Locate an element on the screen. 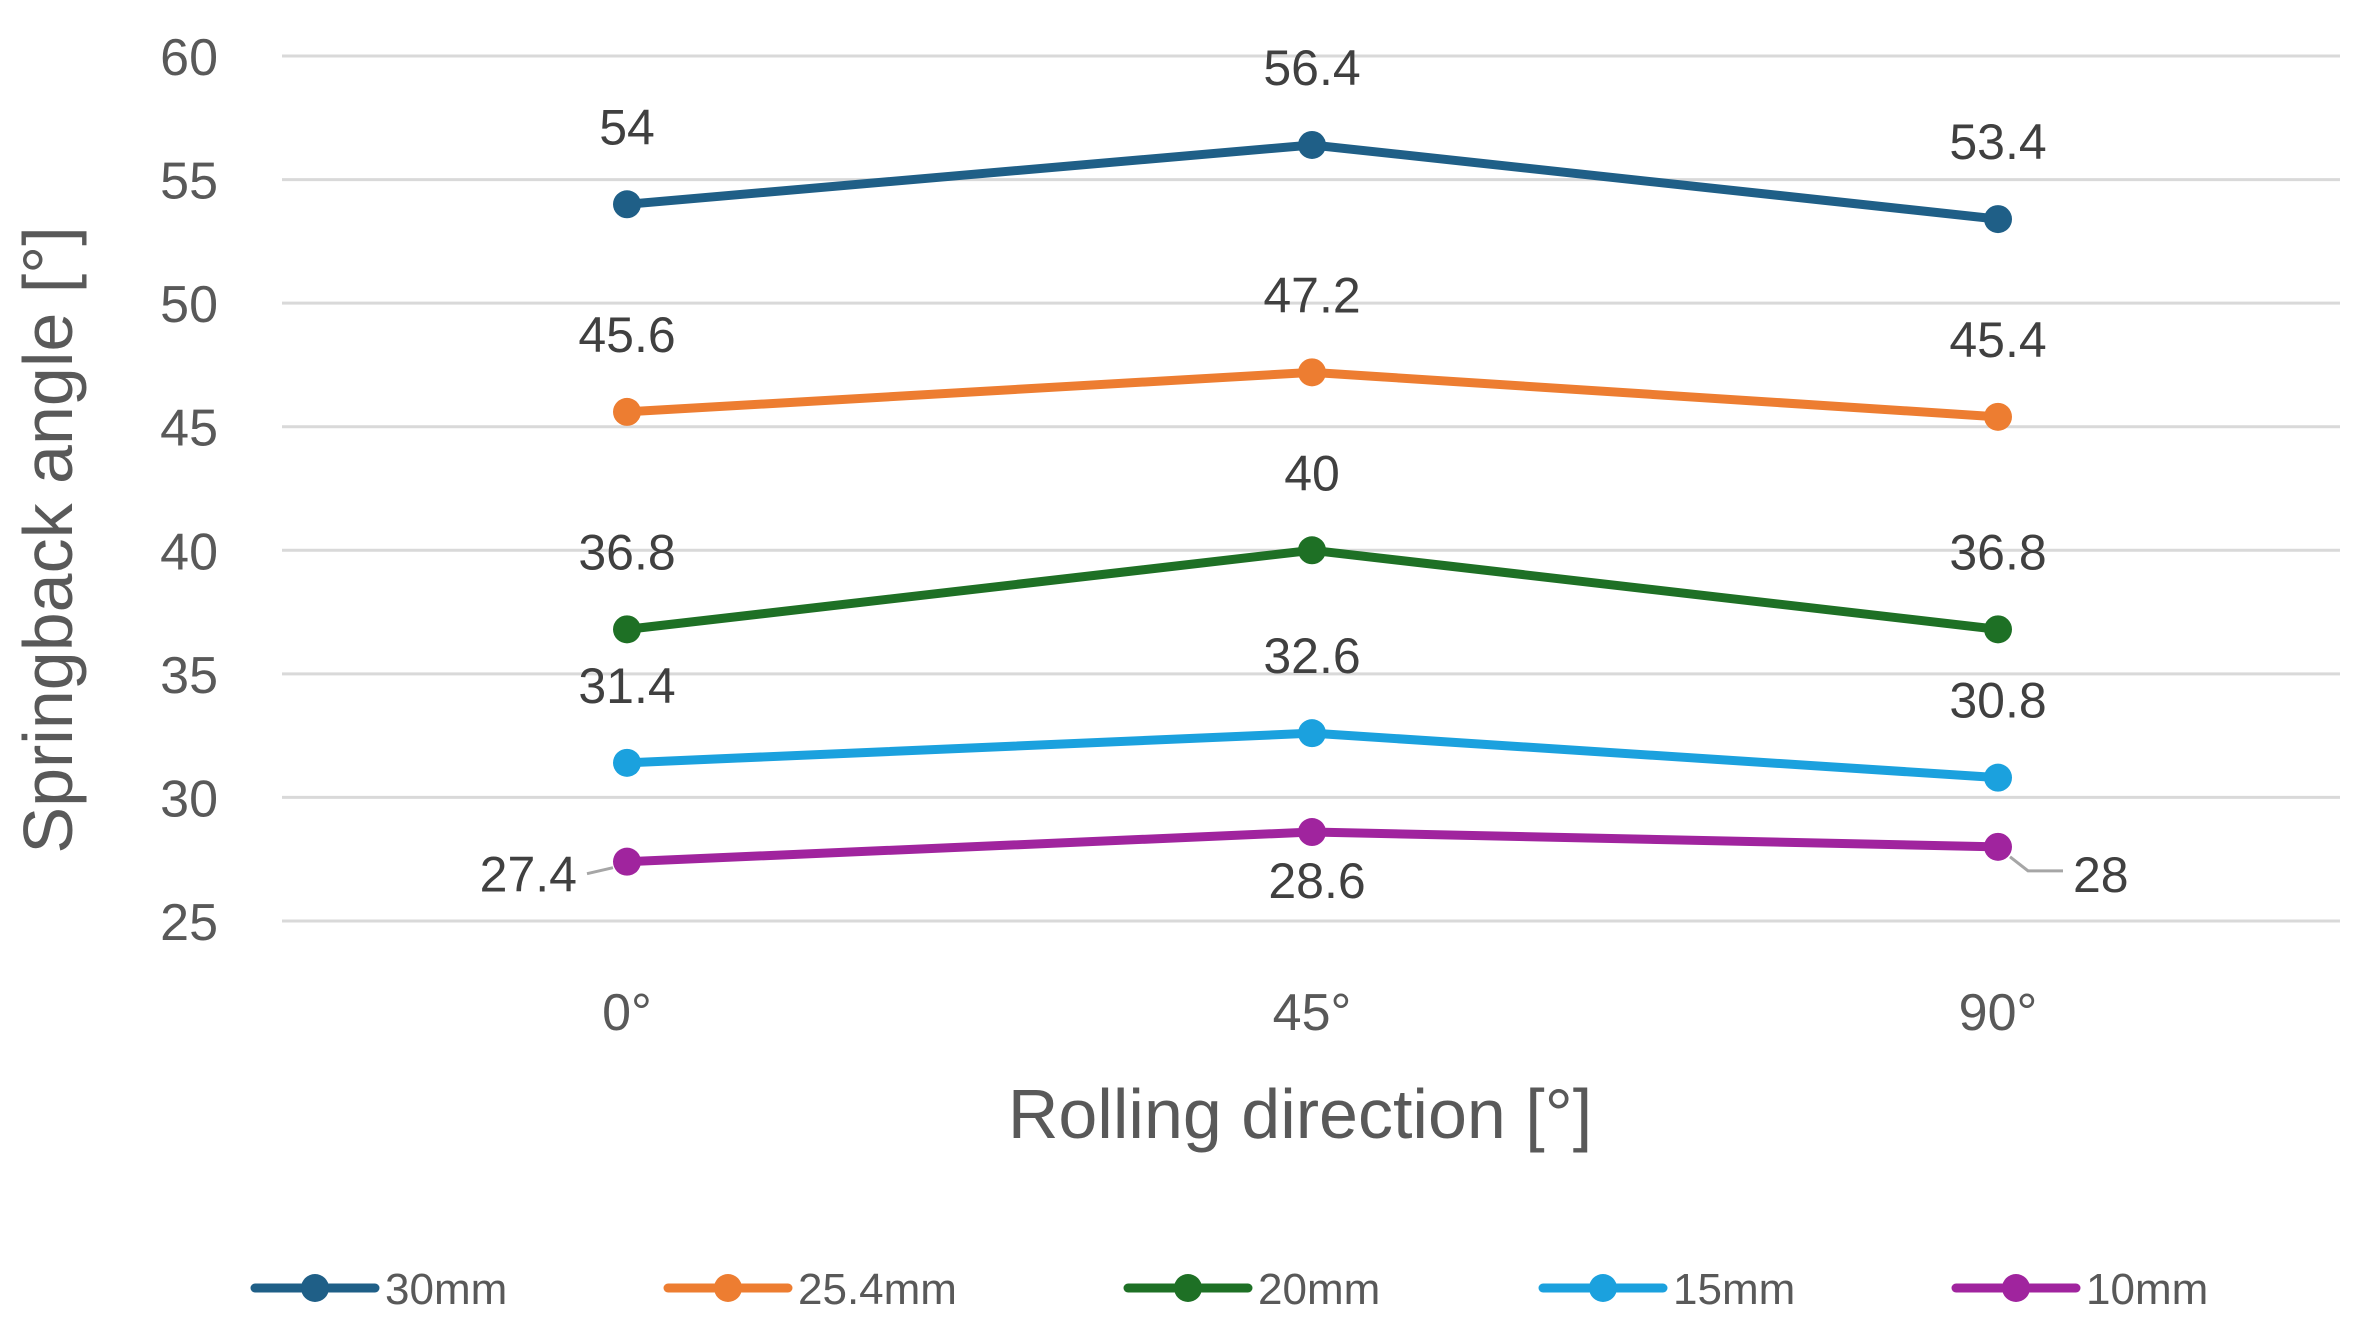 The image size is (2358, 1339). legend-label: 25.4mm is located at coordinates (877, 1289).